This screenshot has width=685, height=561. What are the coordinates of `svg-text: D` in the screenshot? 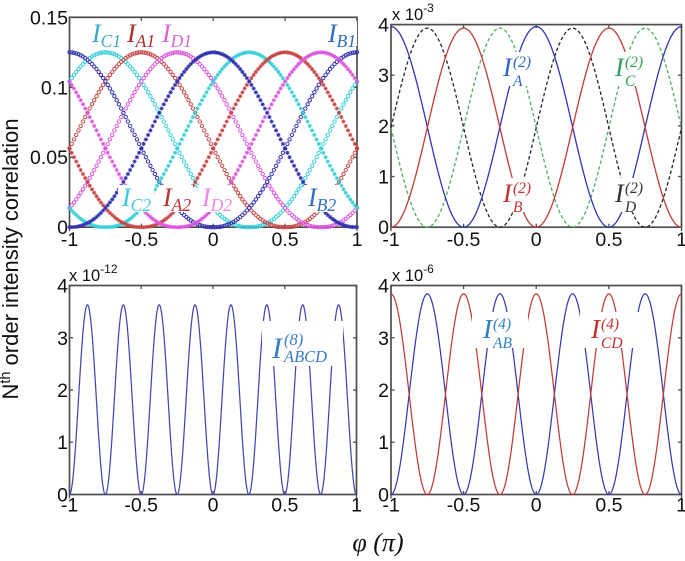 It's located at (630, 207).